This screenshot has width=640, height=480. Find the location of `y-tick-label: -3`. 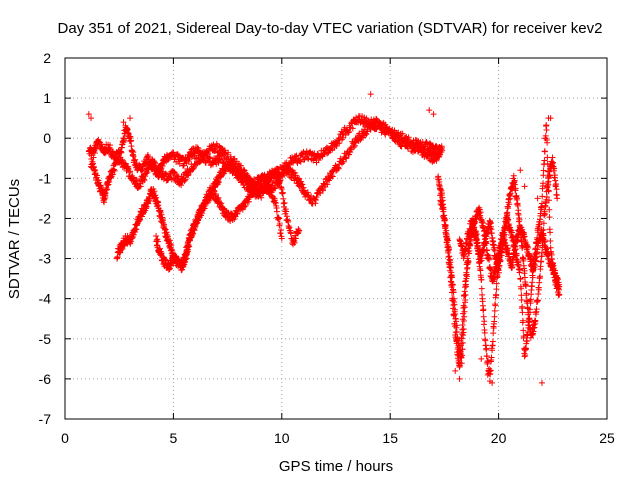

y-tick-label: -3 is located at coordinates (45, 259).